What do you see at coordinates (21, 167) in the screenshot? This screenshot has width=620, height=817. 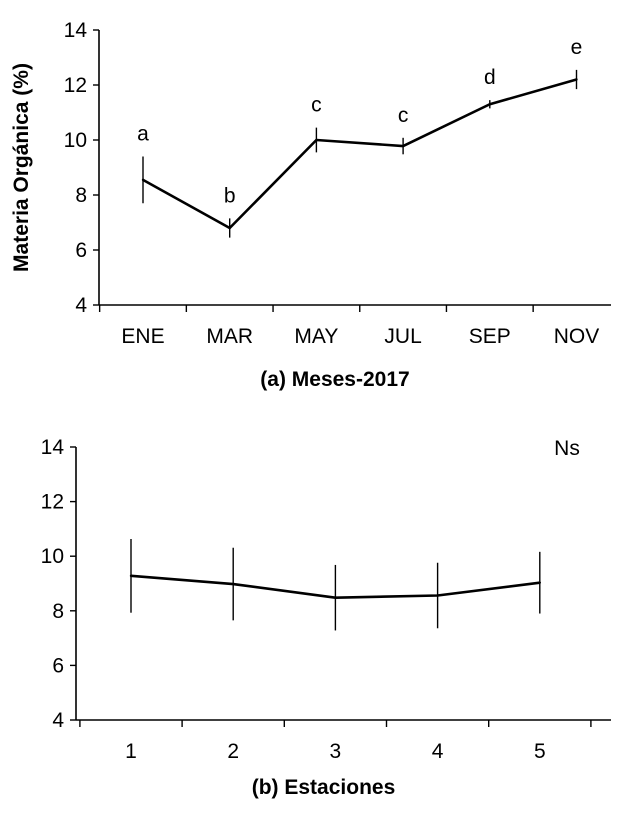 I see `y-axis-title: Materia Orgánica (%)` at bounding box center [21, 167].